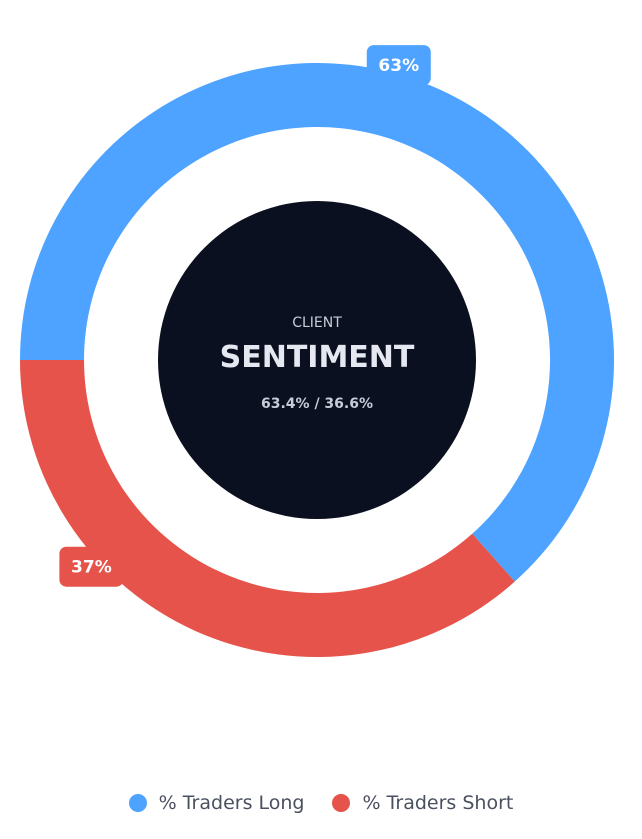  I want to click on center-kicker: CLIENT, so click(317, 323).